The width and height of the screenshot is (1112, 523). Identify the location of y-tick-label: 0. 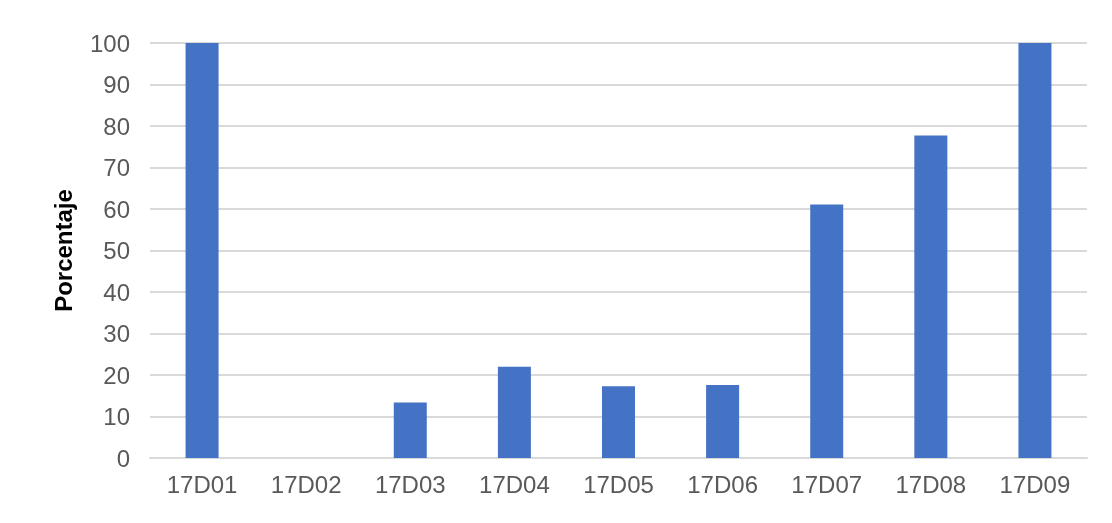
(123, 458).